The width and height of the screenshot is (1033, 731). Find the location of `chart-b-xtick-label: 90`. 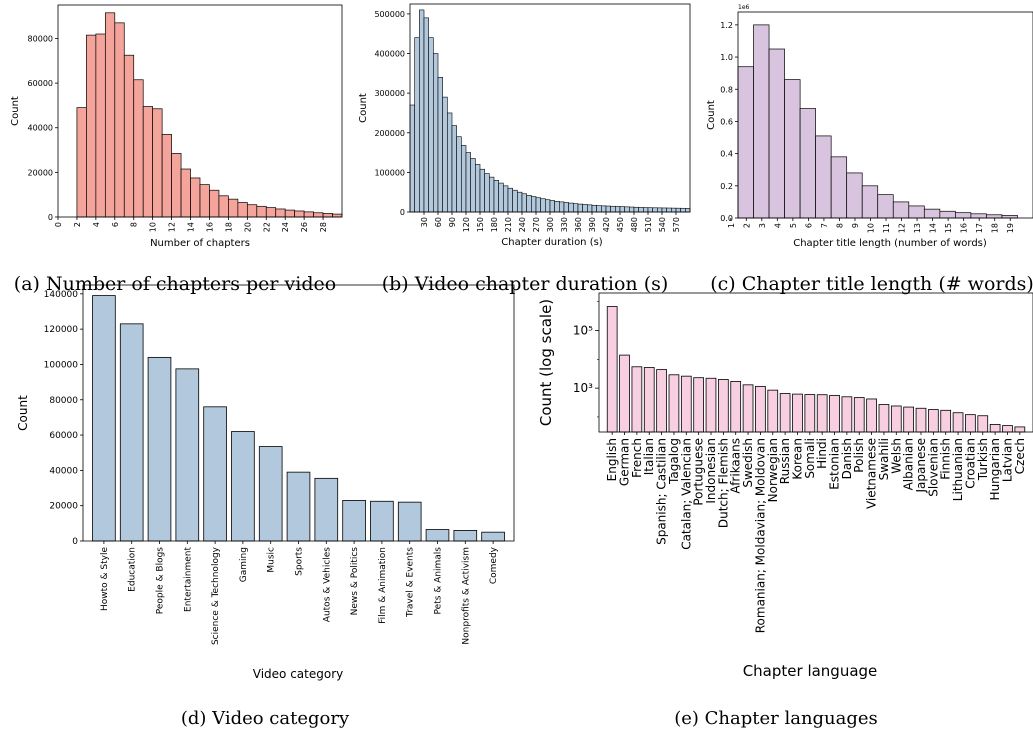

chart-b-xtick-label: 90 is located at coordinates (452, 222).